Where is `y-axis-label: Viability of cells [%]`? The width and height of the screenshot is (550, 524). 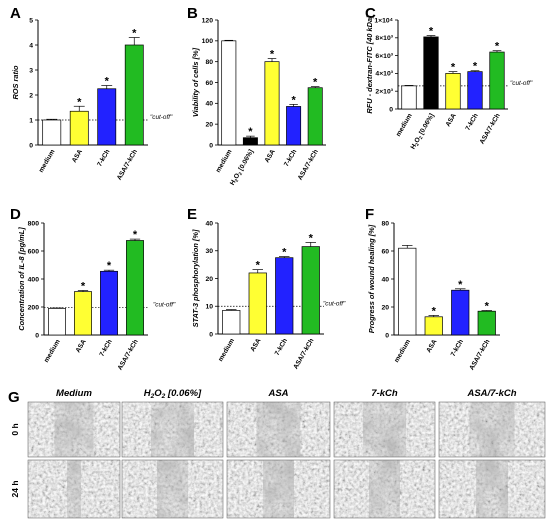 y-axis-label: Viability of cells [%] is located at coordinates (195, 82).